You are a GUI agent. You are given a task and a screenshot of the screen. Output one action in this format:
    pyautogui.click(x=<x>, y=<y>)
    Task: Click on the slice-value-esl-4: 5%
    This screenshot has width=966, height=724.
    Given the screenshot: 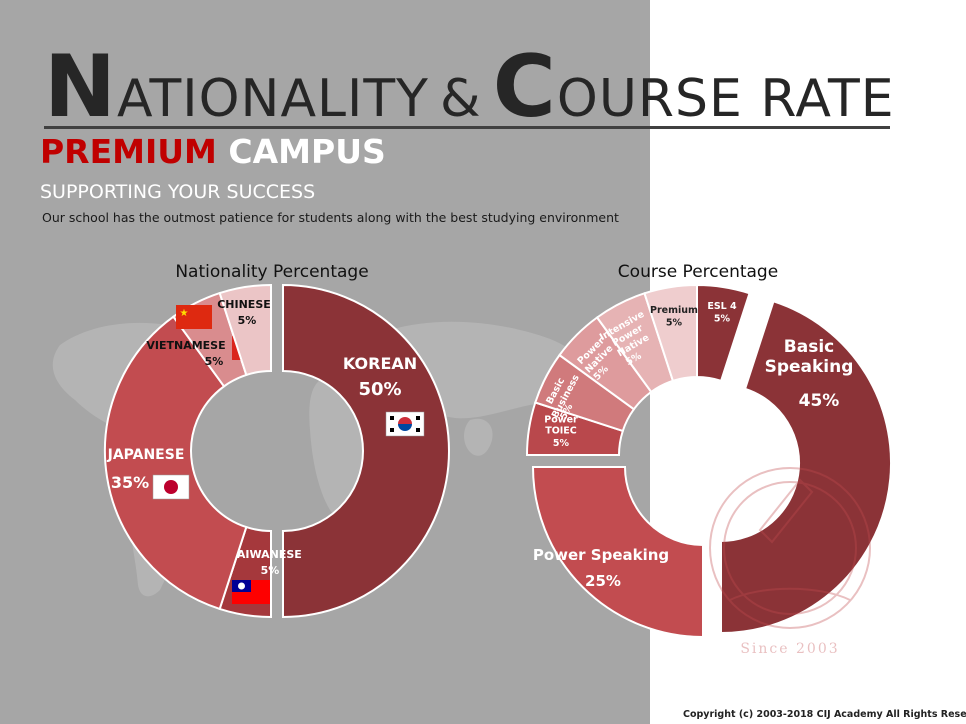 What is the action you would take?
    pyautogui.click(x=722, y=319)
    